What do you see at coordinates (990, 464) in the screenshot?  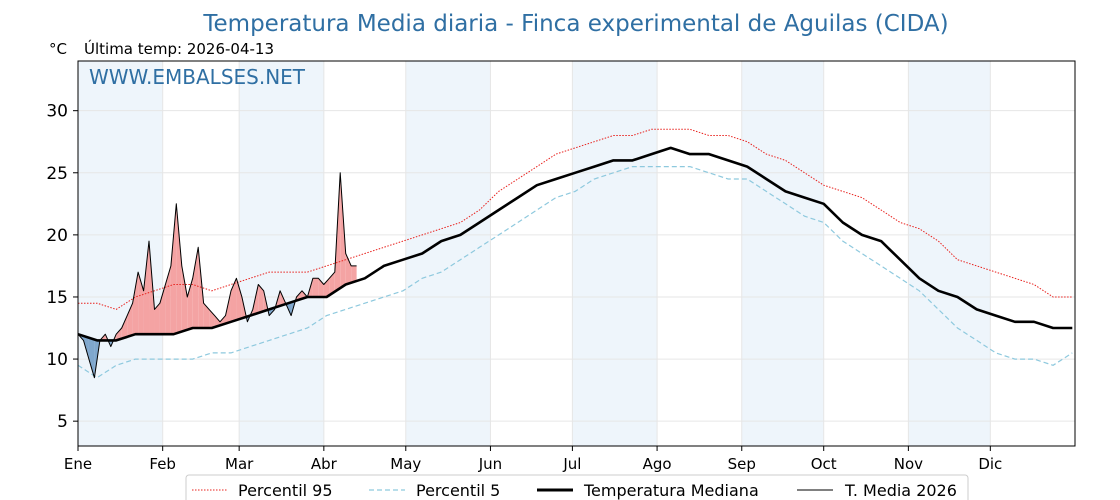 I see `x-tick-label: Dic` at bounding box center [990, 464].